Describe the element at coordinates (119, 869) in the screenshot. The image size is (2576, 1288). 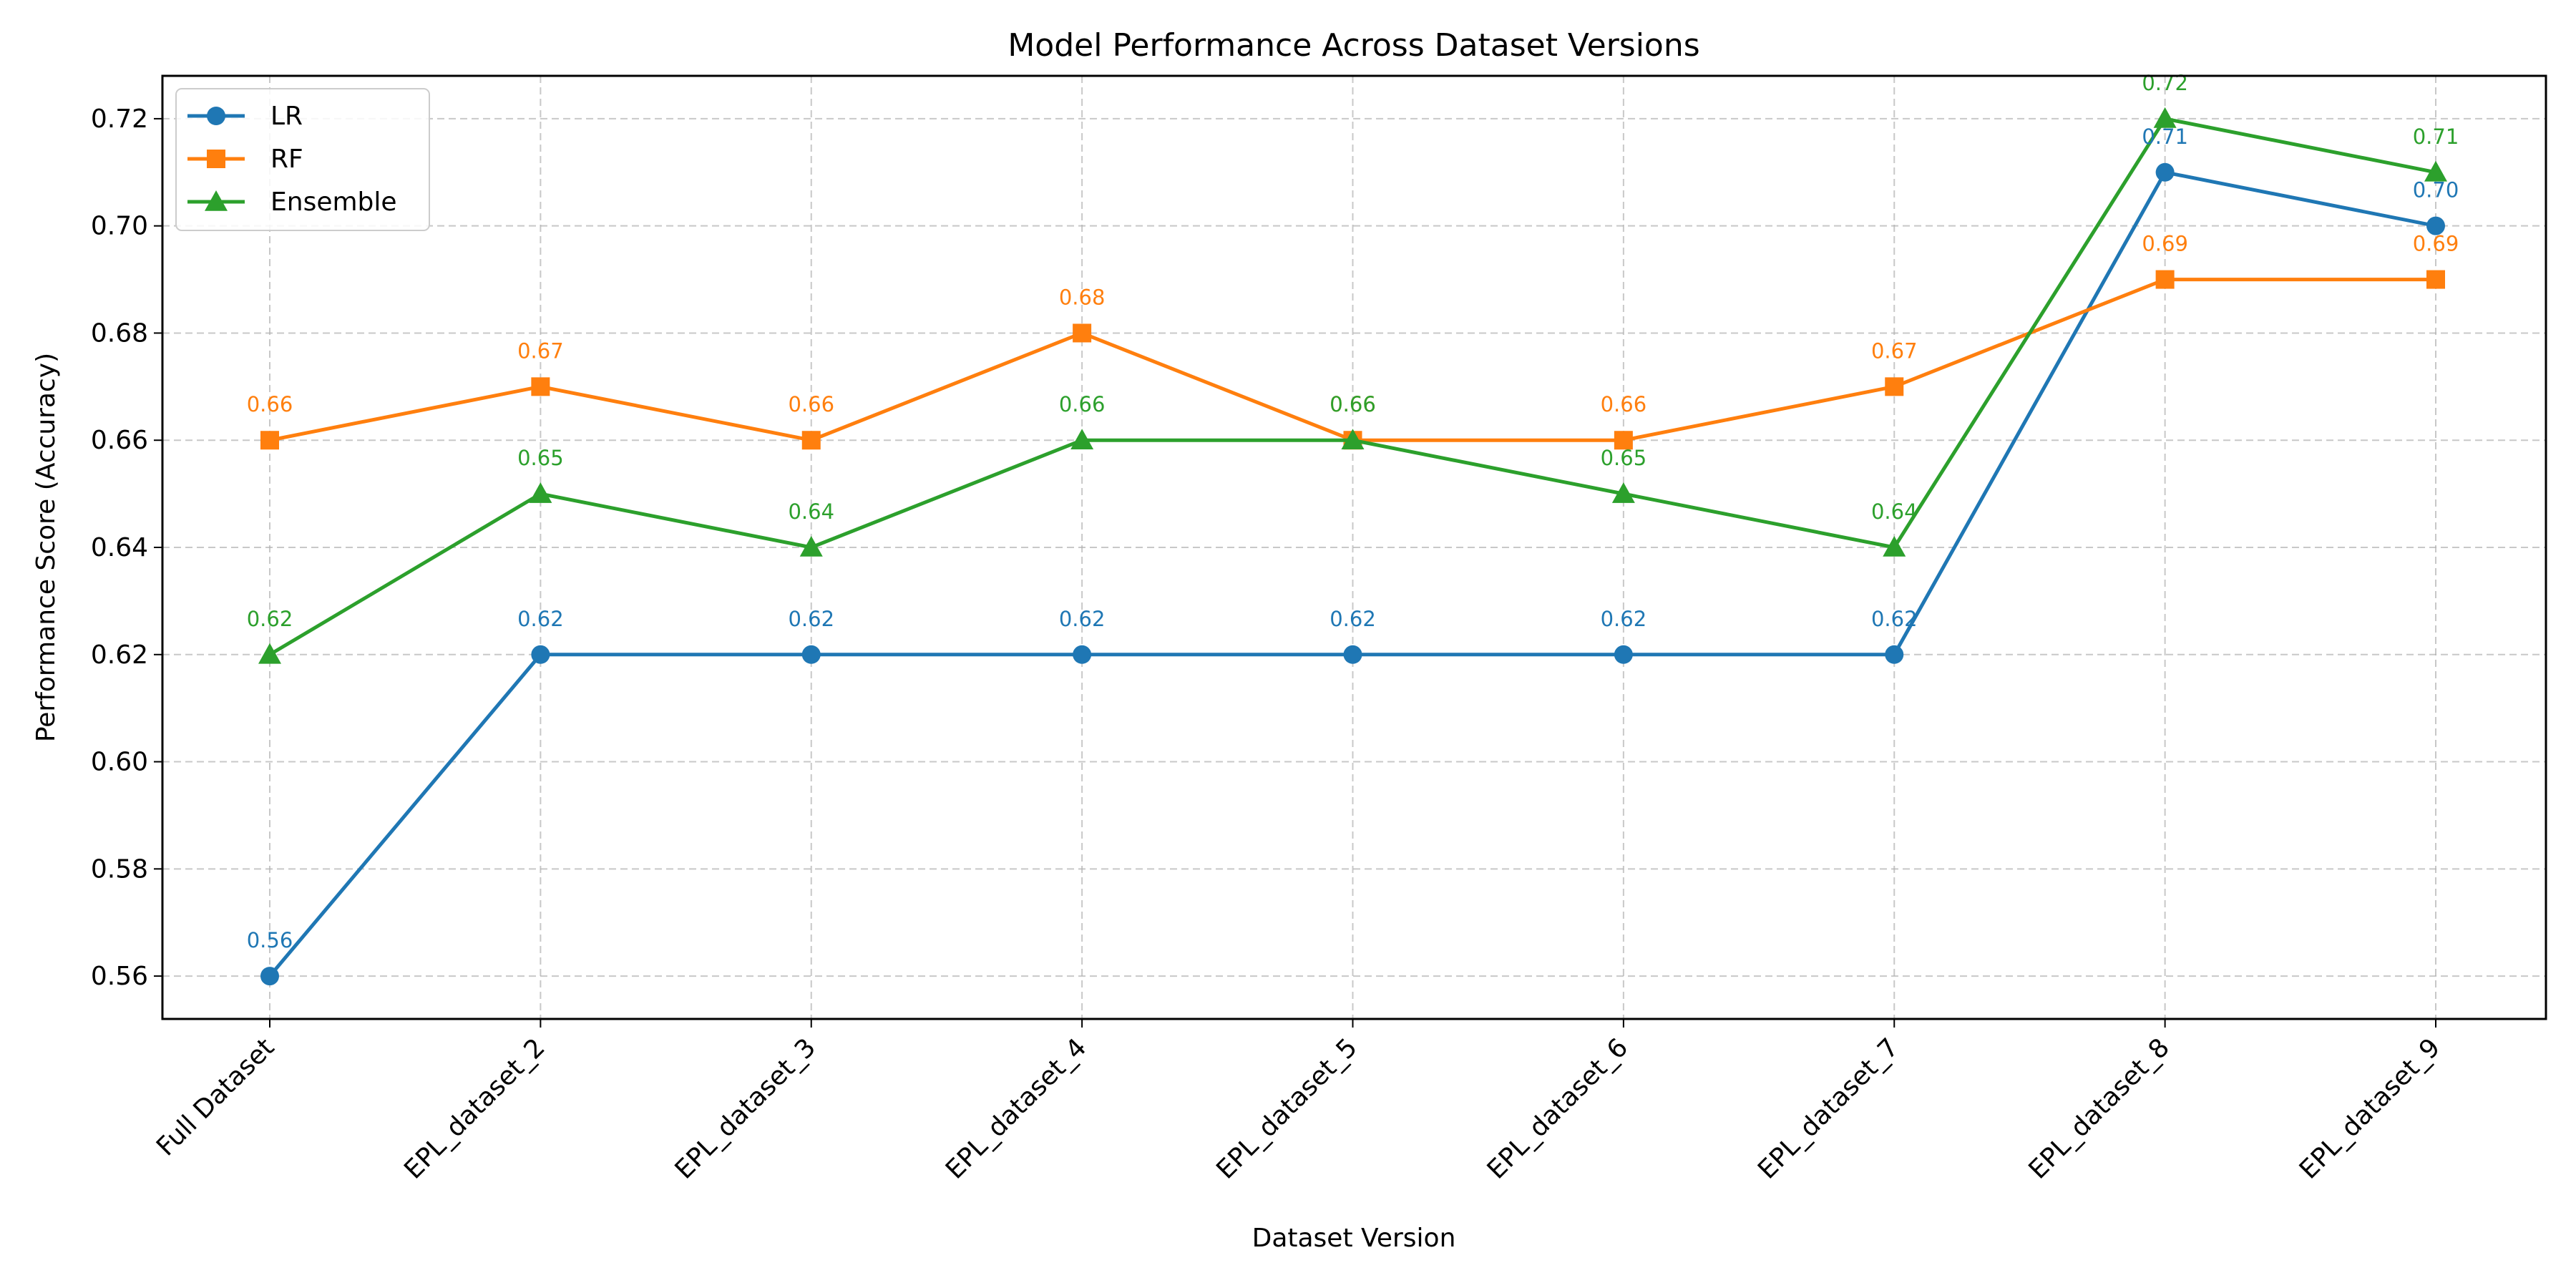
I see `y-tick-label: 0.58` at that location.